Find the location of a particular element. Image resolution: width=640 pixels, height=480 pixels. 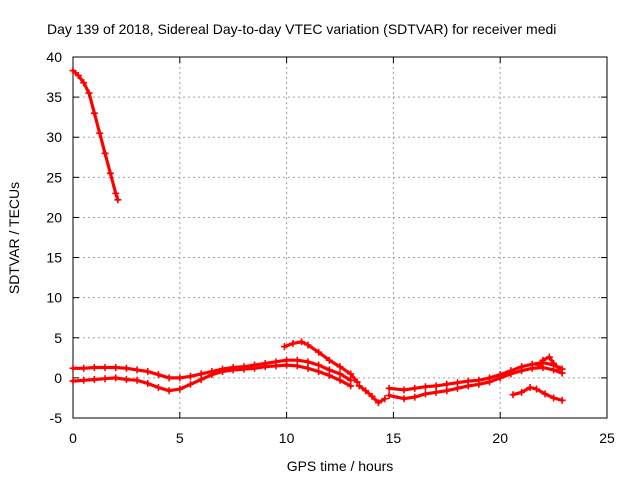

x-tick-label-5: 25 is located at coordinates (607, 438).